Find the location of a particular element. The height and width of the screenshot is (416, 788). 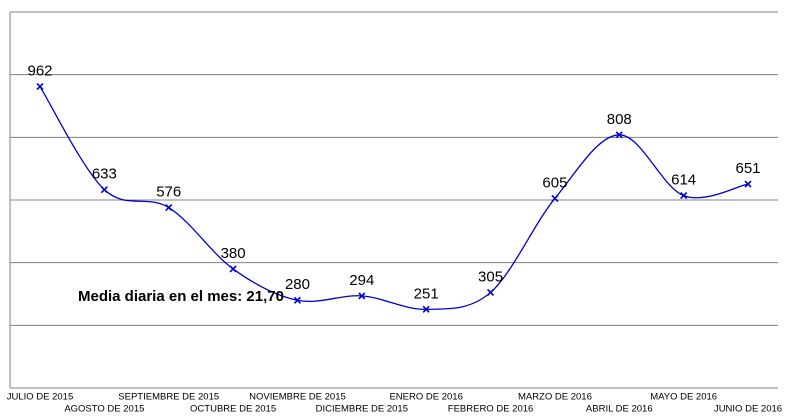

x-tick-label: SEPTIEMBRE DE 2015 is located at coordinates (168, 397).